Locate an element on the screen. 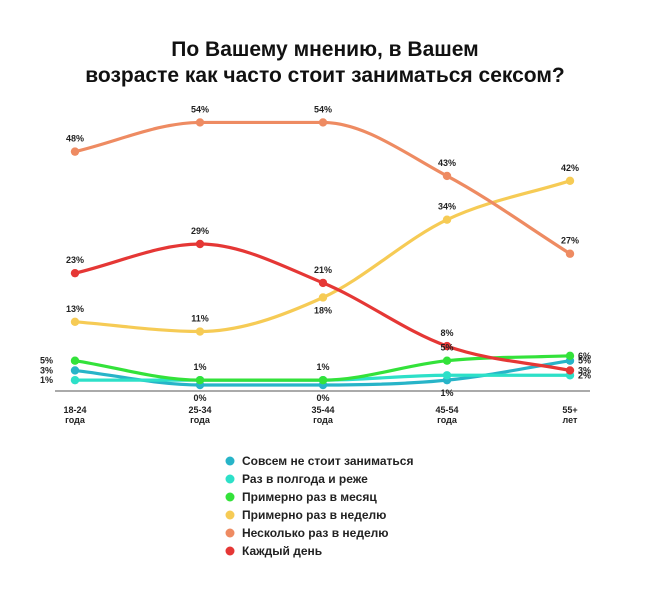 The image size is (650, 599). legend-label: Несколько раз в неделю is located at coordinates (315, 533).